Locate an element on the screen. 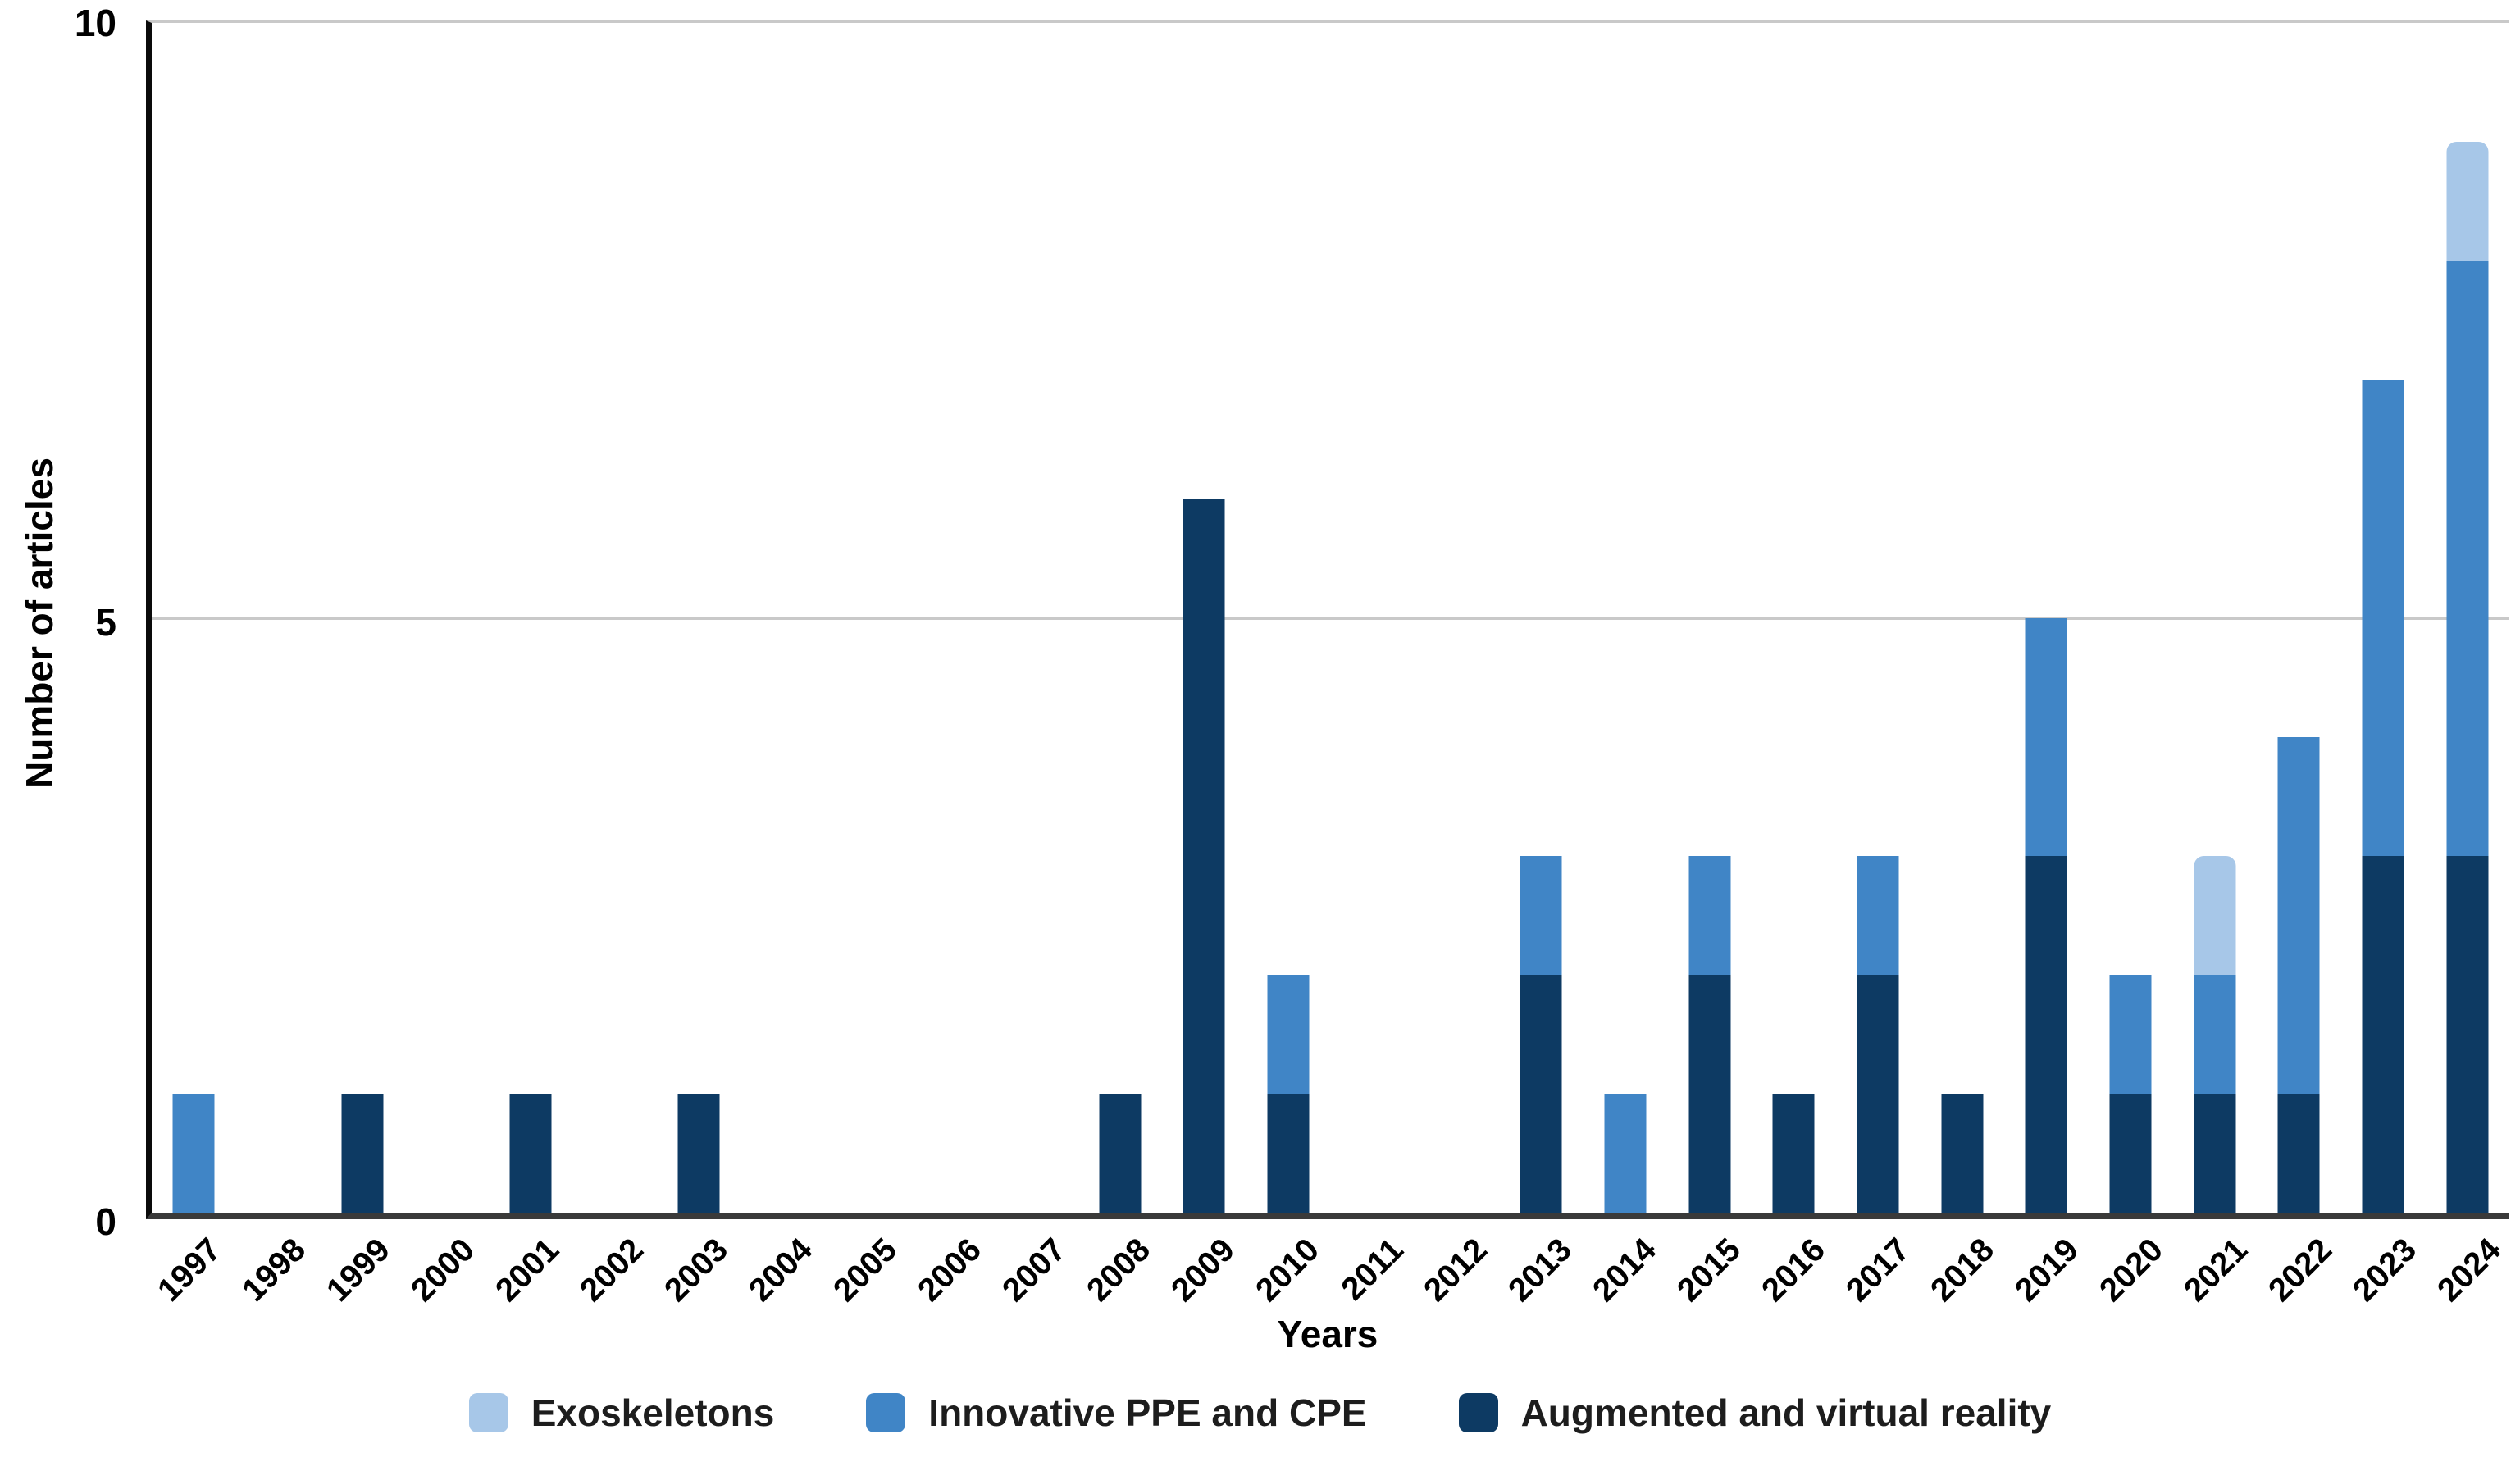 This screenshot has width=2520, height=1457. x-tick-label-2004: 2004 is located at coordinates (781, 1270).